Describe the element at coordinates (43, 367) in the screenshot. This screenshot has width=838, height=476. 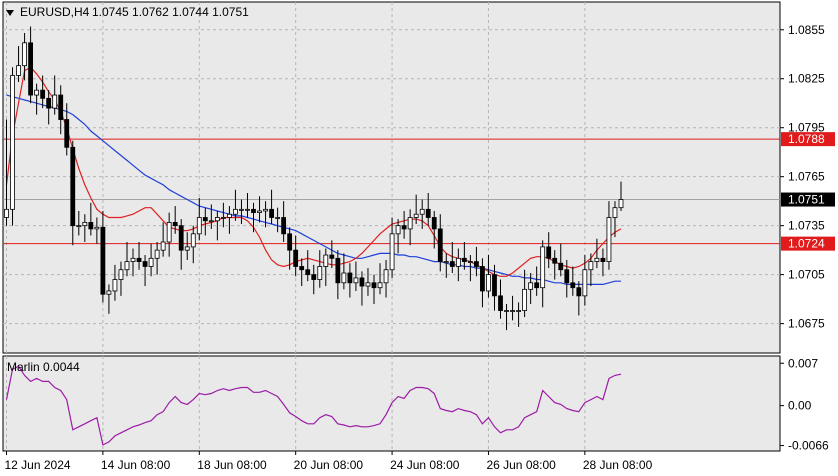
I see `indicator-label: Marlin 0.0044` at that location.